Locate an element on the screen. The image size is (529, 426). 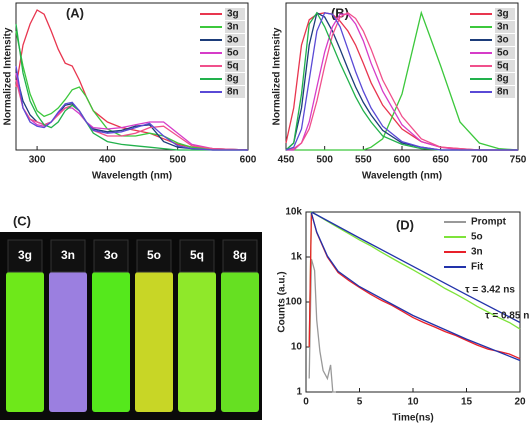
panel-label: (A) is located at coordinates (75, 12).